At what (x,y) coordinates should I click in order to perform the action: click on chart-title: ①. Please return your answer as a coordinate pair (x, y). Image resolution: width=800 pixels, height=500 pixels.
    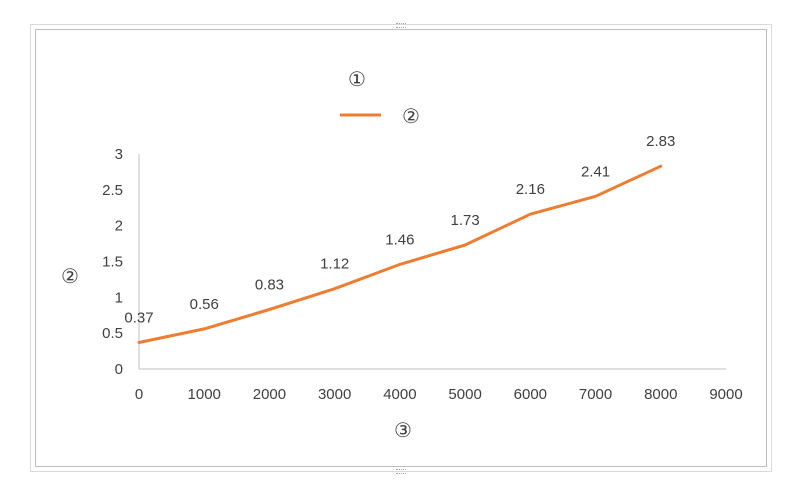
    Looking at the image, I should click on (357, 80).